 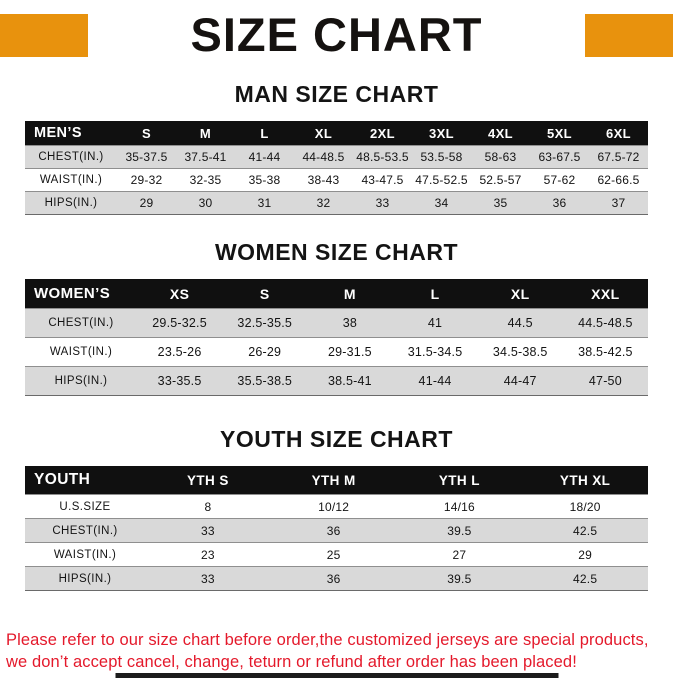 I want to click on size-value-cell: 34.5-38.5, so click(x=520, y=352).